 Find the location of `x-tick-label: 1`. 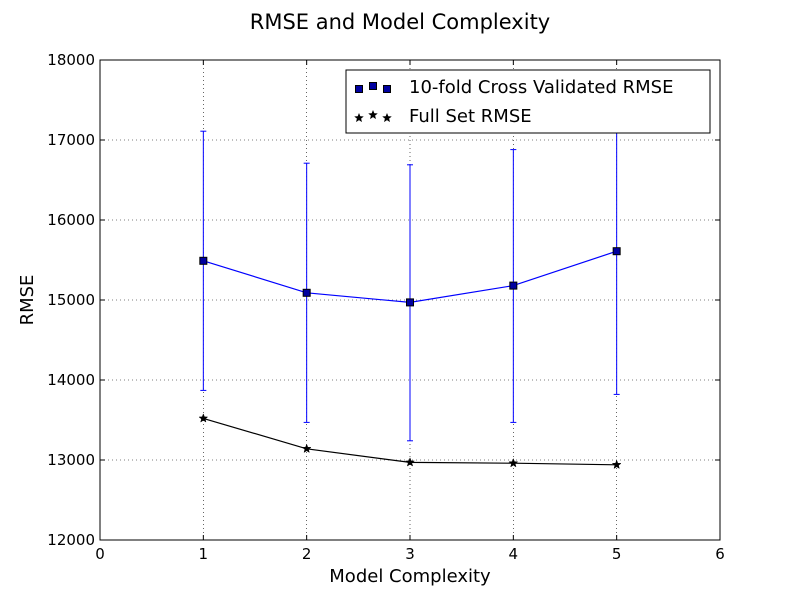

x-tick-label: 1 is located at coordinates (204, 554).